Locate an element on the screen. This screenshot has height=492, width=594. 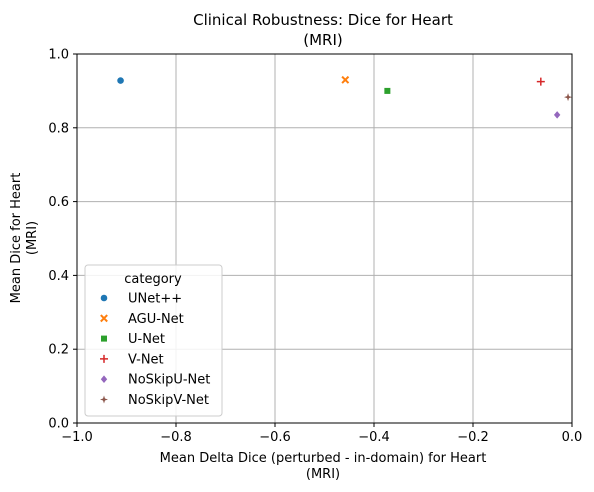
y-axis-label-line-1: Mean Dice for Heart is located at coordinates (16, 238).